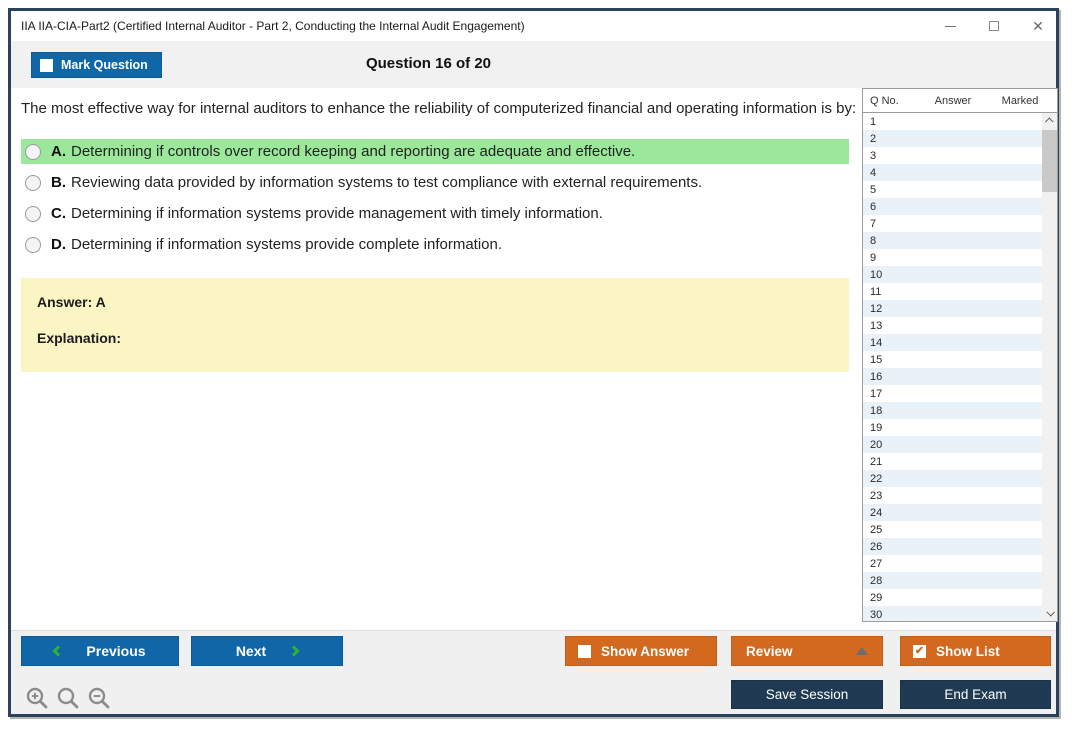  I want to click on question-list-row: 23, so click(952, 495).